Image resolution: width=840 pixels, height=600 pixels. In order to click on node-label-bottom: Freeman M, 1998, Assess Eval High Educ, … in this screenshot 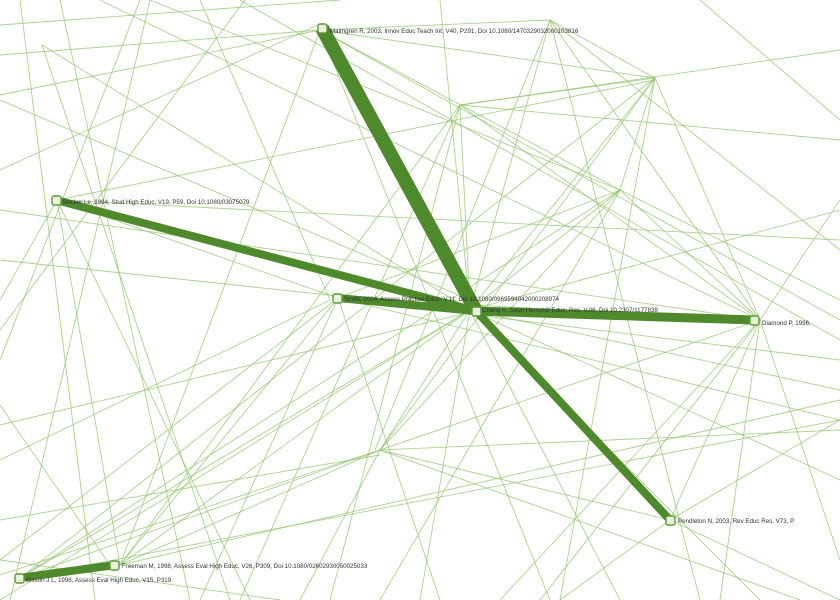, I will do `click(245, 566)`.